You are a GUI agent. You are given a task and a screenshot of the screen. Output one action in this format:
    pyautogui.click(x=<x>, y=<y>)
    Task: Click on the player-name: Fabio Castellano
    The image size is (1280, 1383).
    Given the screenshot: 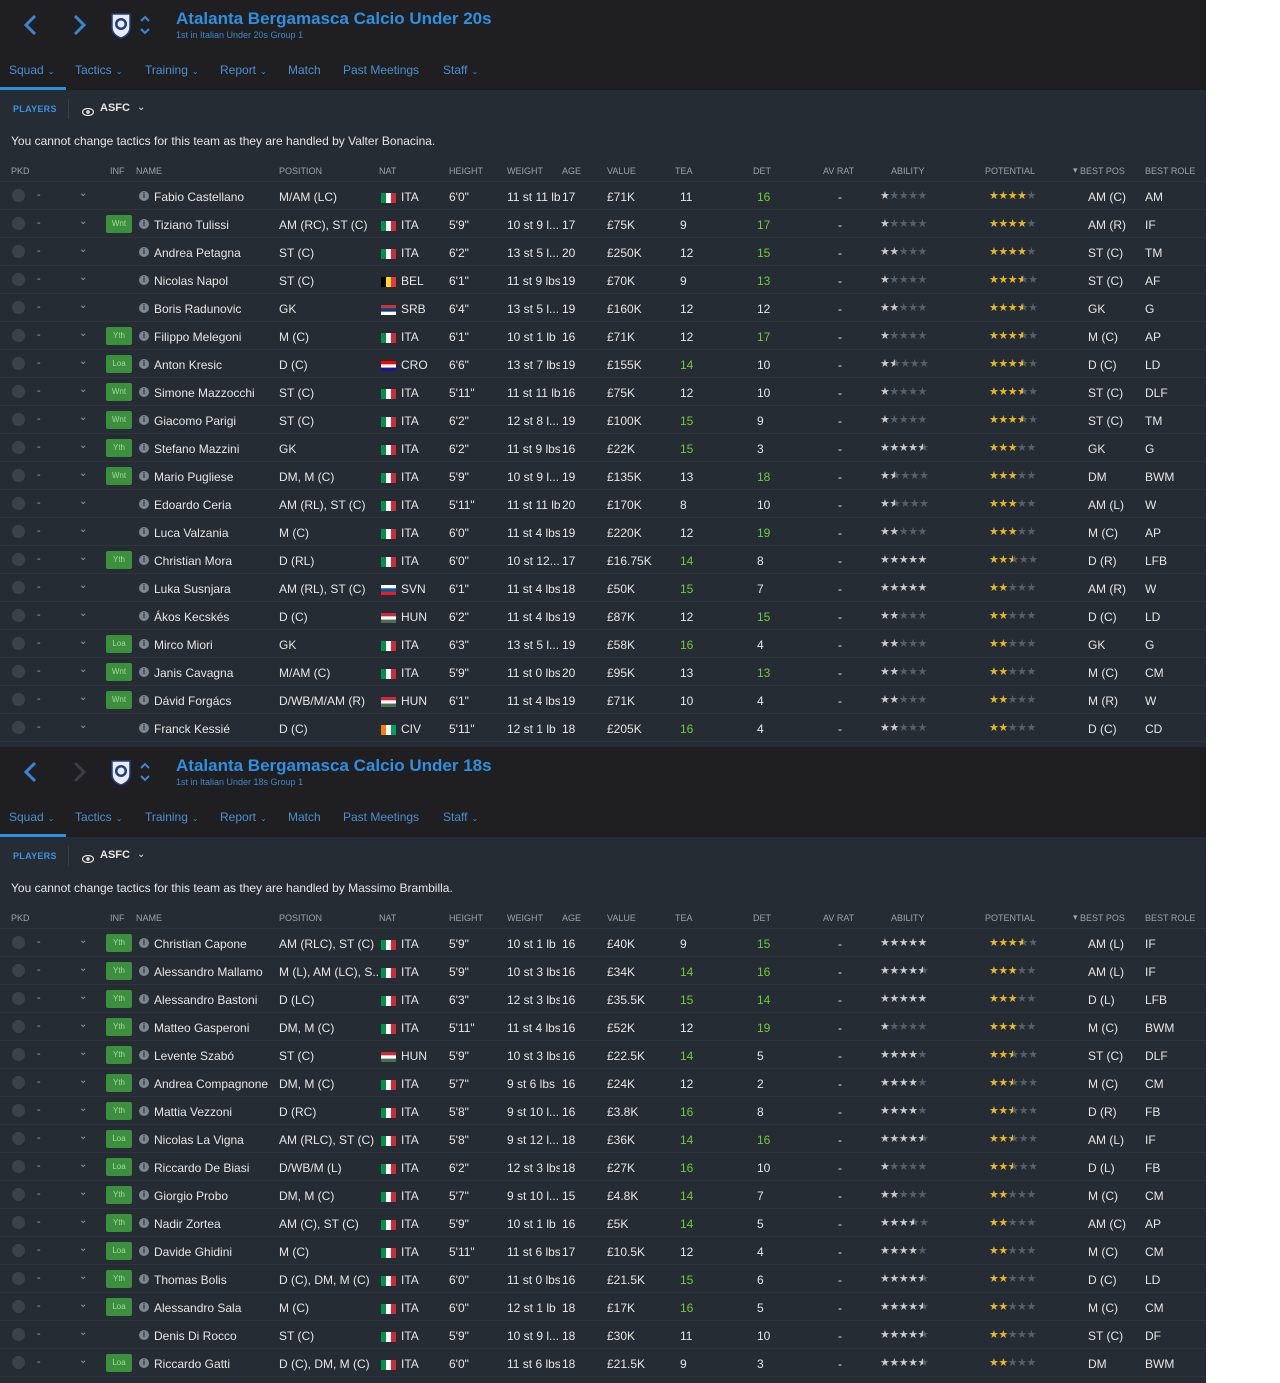 What is the action you would take?
    pyautogui.click(x=199, y=197)
    